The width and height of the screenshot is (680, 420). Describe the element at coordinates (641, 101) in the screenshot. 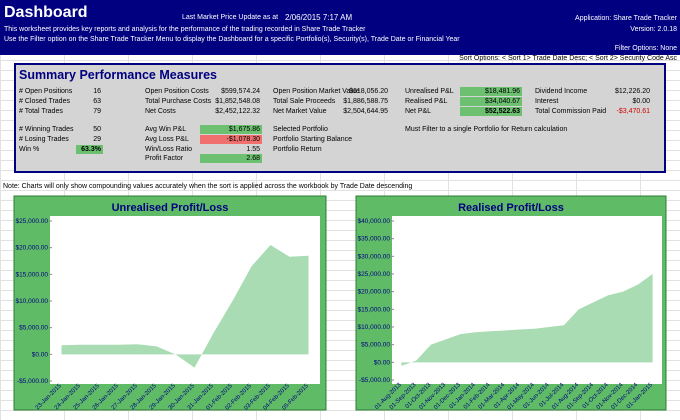

I see `metric-value: $0.00` at that location.